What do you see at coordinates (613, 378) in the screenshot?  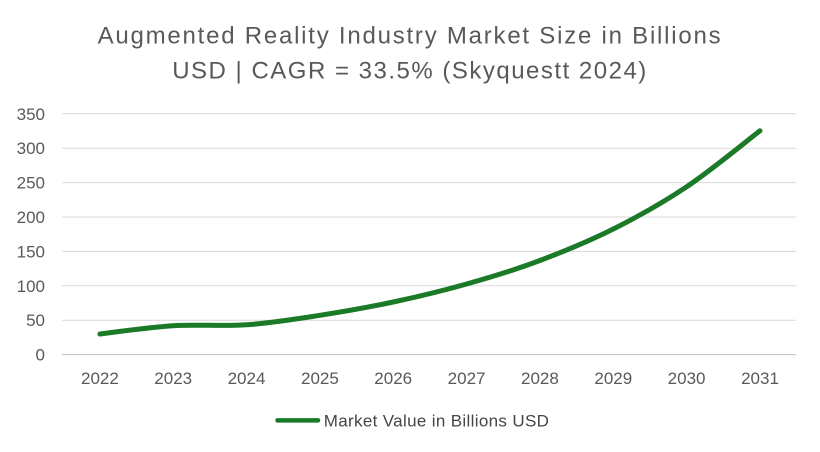 I see `svg-text: 2029` at bounding box center [613, 378].